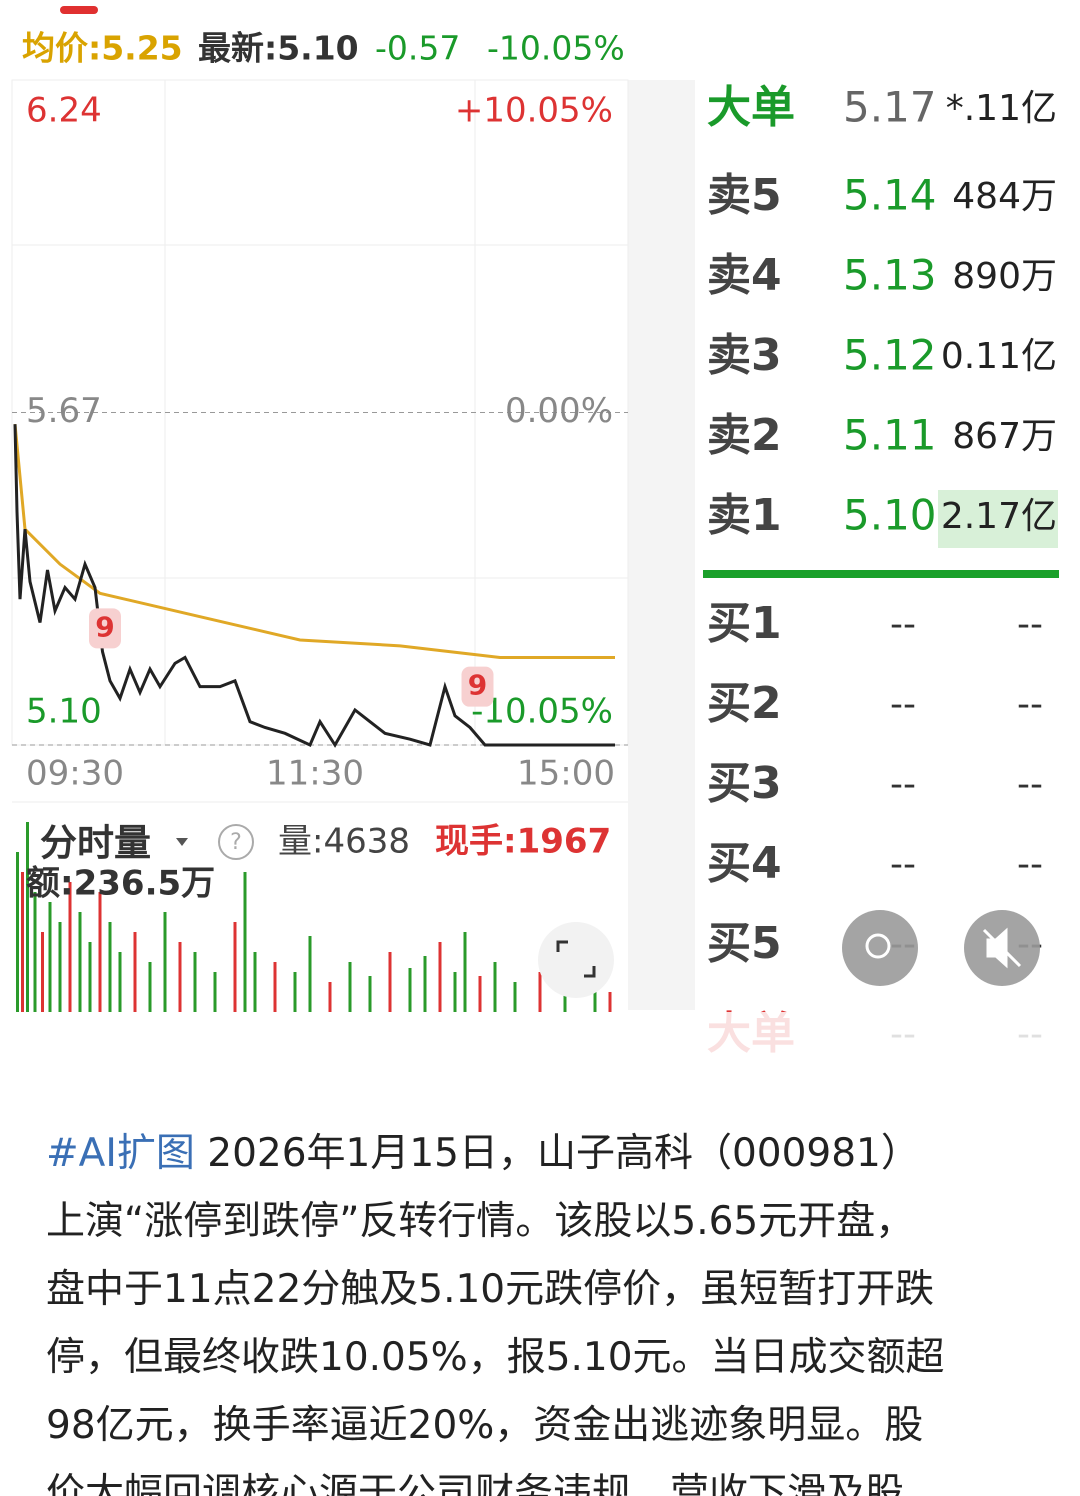 The image size is (1080, 1496). Describe the element at coordinates (890, 275) in the screenshot. I see `book-price: 5.13` at that location.